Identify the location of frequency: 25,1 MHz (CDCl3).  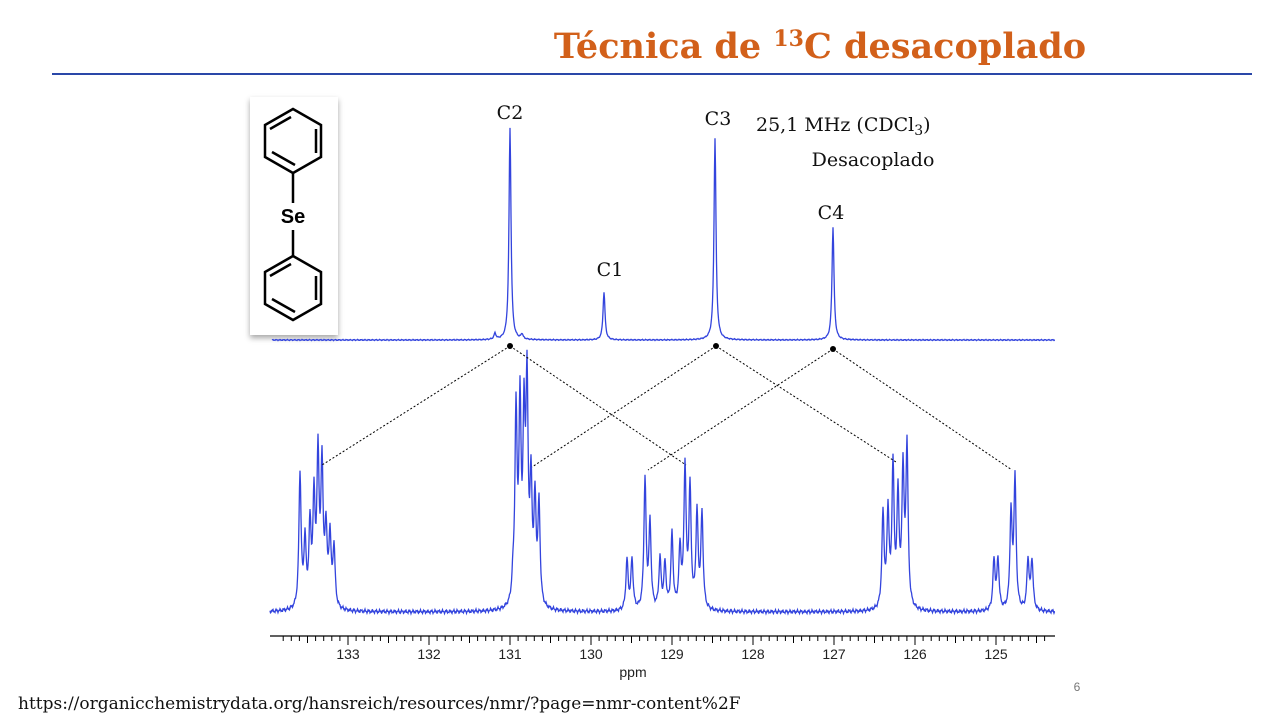
(843, 126).